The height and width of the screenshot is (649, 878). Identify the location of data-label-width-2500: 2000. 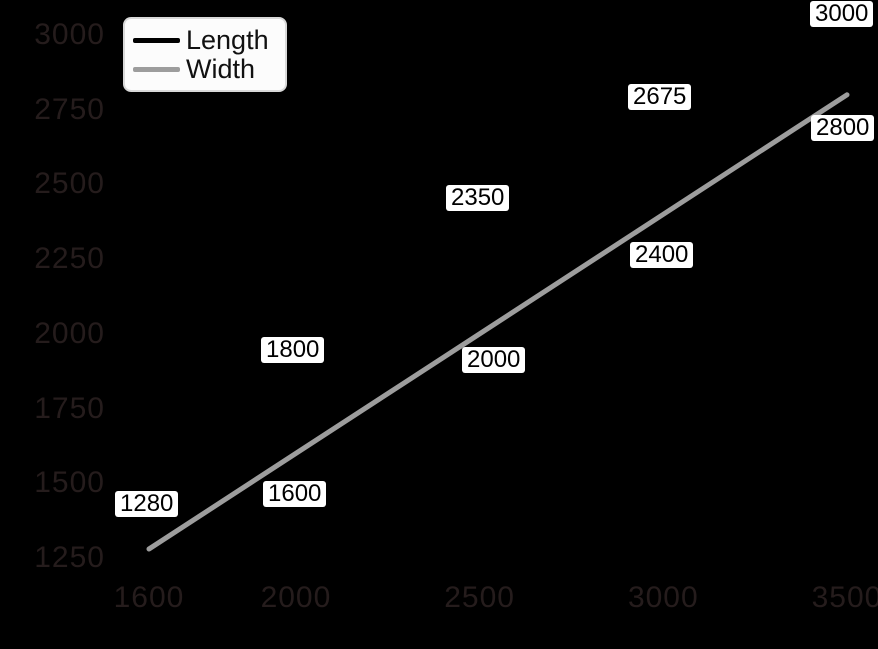
(494, 360).